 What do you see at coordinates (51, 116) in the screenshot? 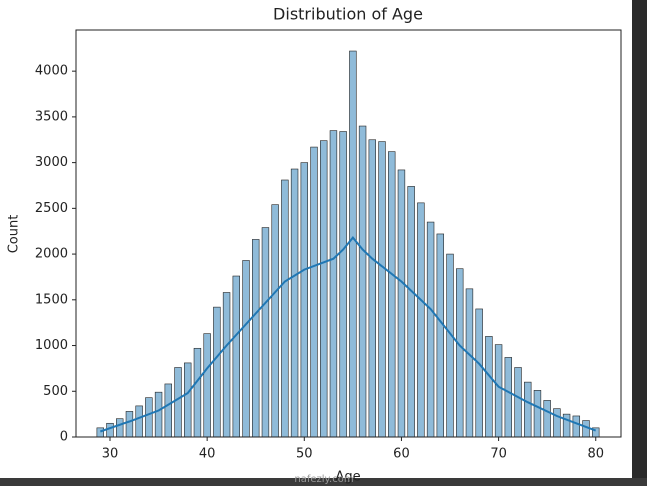
I see `y-tick-label: 3500` at bounding box center [51, 116].